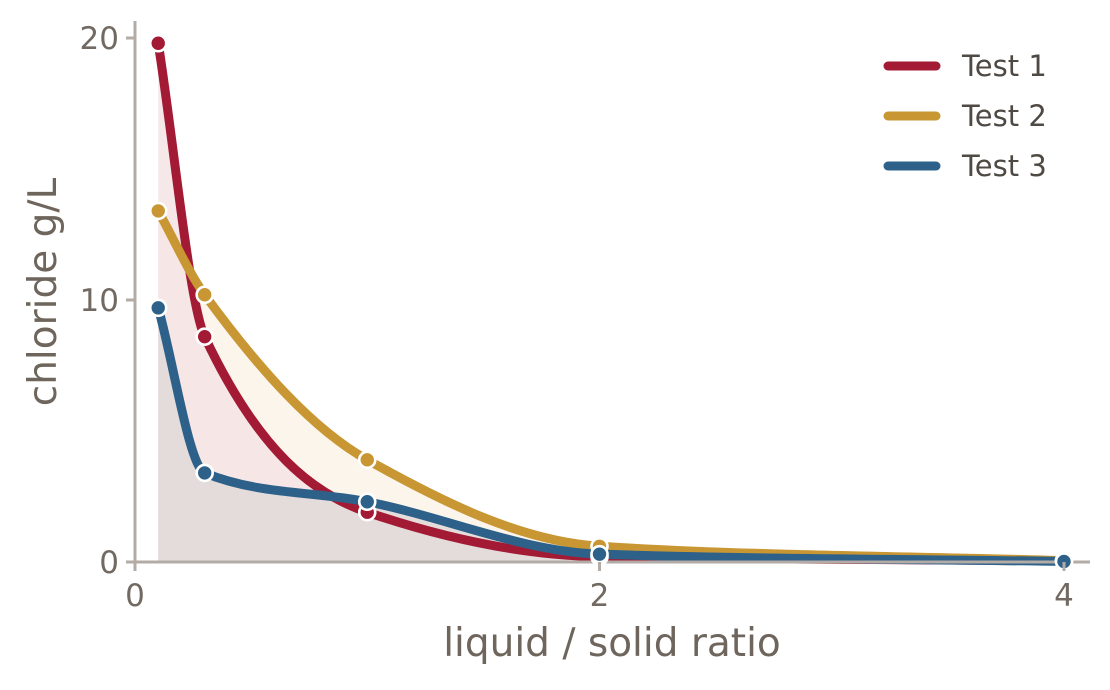 The width and height of the screenshot is (1110, 690). What do you see at coordinates (109, 563) in the screenshot?
I see `y-tick-label: 0` at bounding box center [109, 563].